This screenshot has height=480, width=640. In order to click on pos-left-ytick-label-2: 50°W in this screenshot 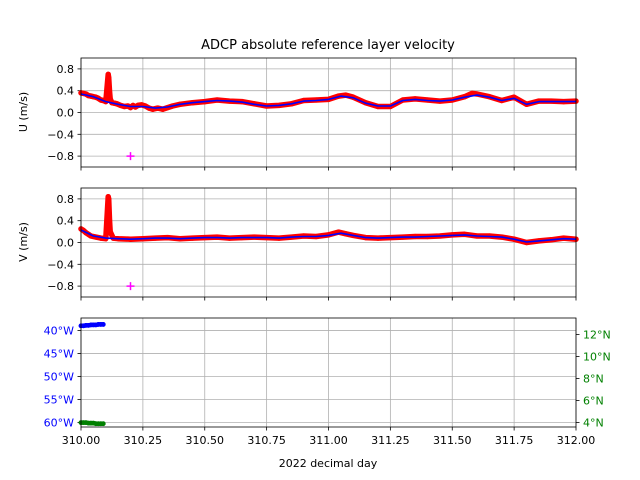, I will do `click(59, 376)`.